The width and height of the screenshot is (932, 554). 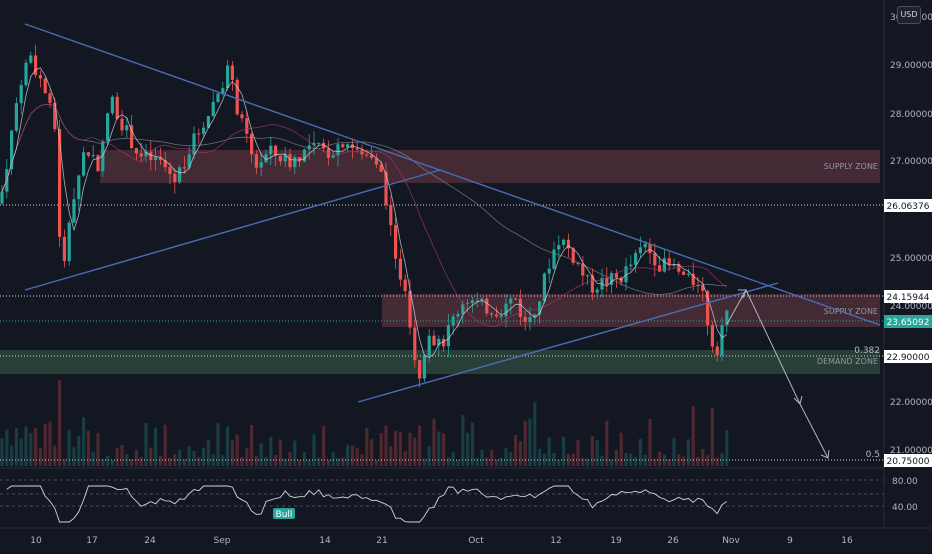 I want to click on demand-zone, so click(x=440, y=362).